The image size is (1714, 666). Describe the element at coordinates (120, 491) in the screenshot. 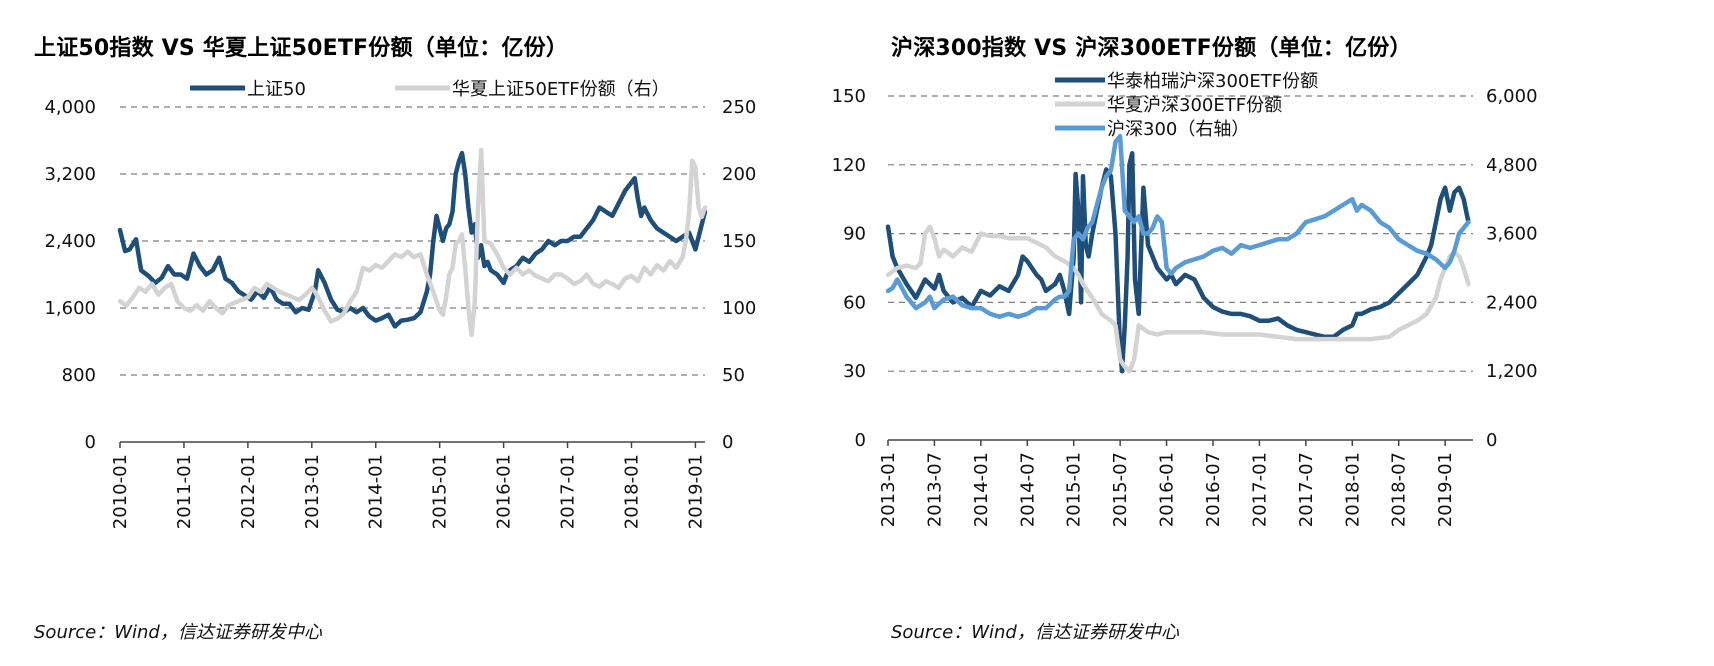

I see `x-tick-label: 2010-01` at that location.